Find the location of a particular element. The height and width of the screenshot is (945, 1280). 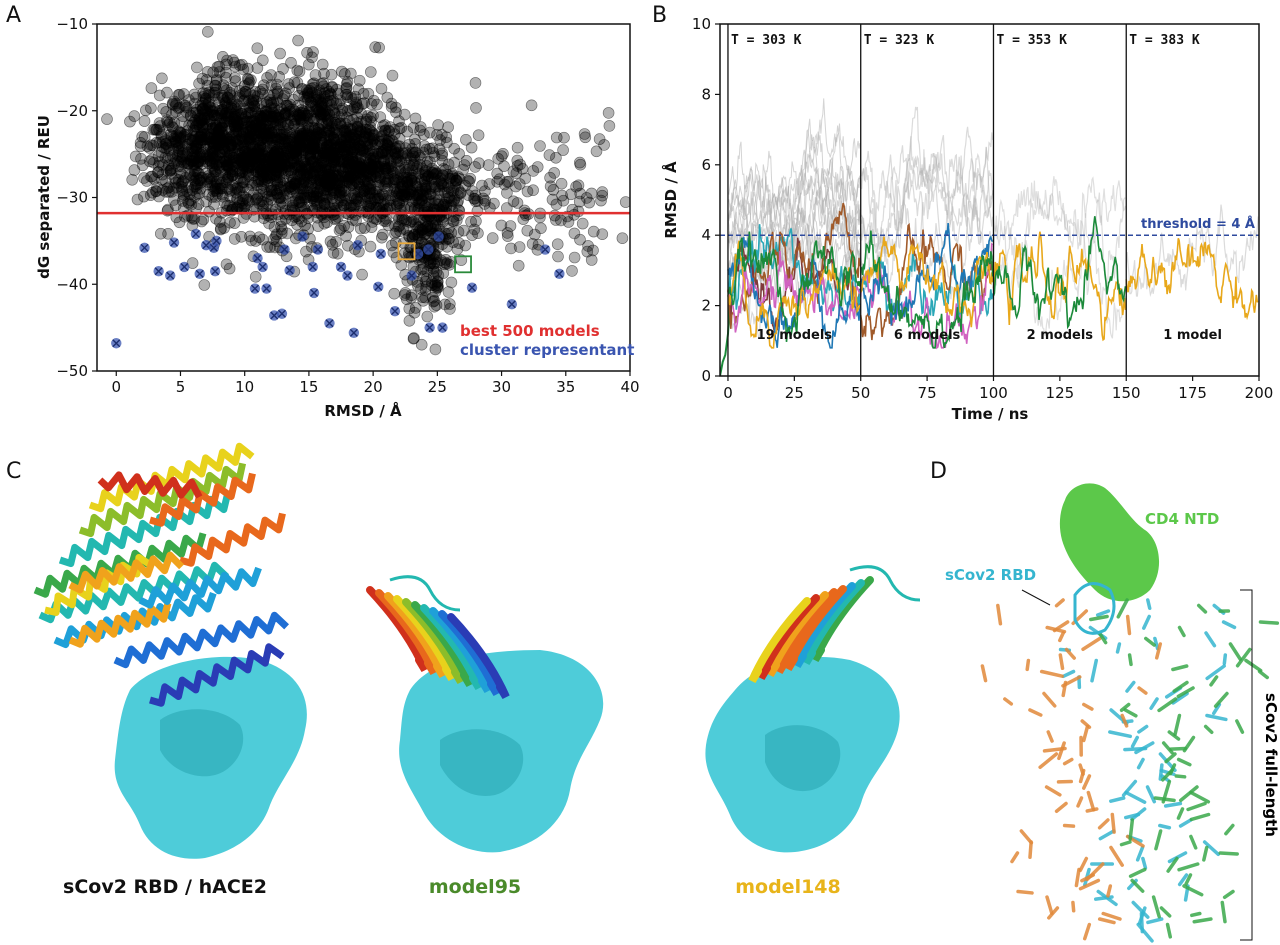

legend-best-500: best 500 models is located at coordinates (530, 331).